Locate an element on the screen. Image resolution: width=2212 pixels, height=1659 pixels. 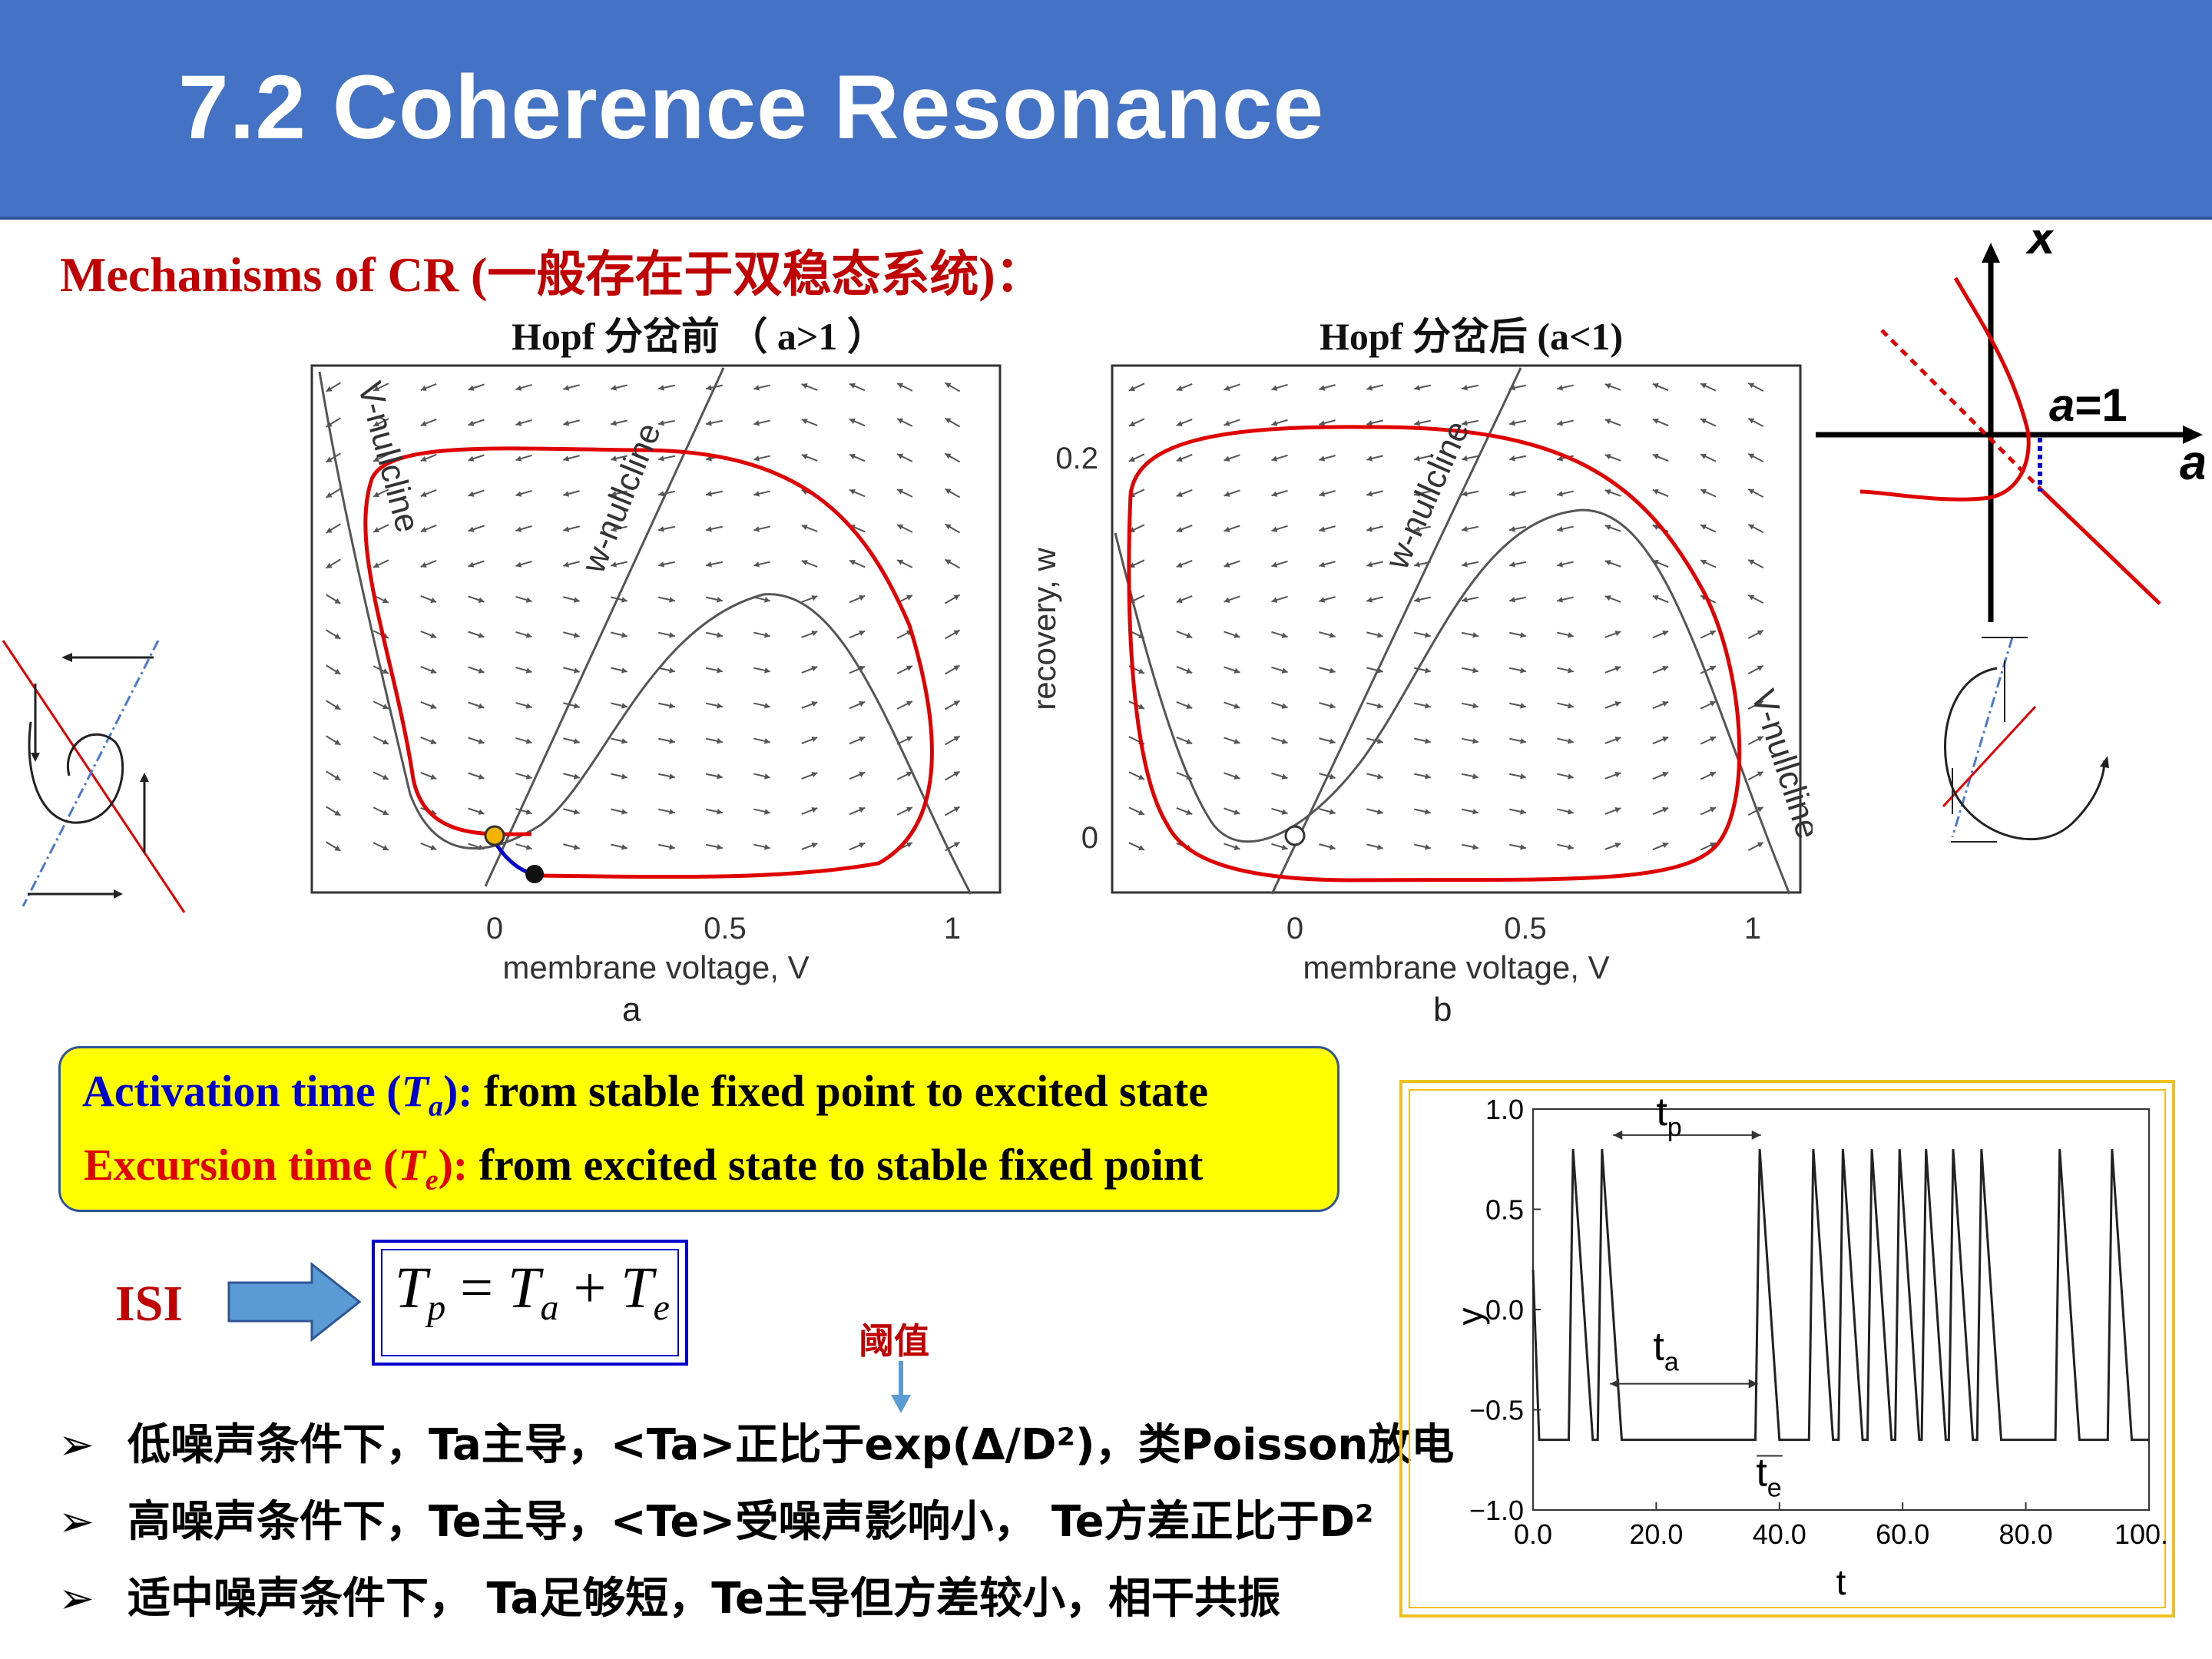
stable-branch-line is located at coordinates (2101, 548).